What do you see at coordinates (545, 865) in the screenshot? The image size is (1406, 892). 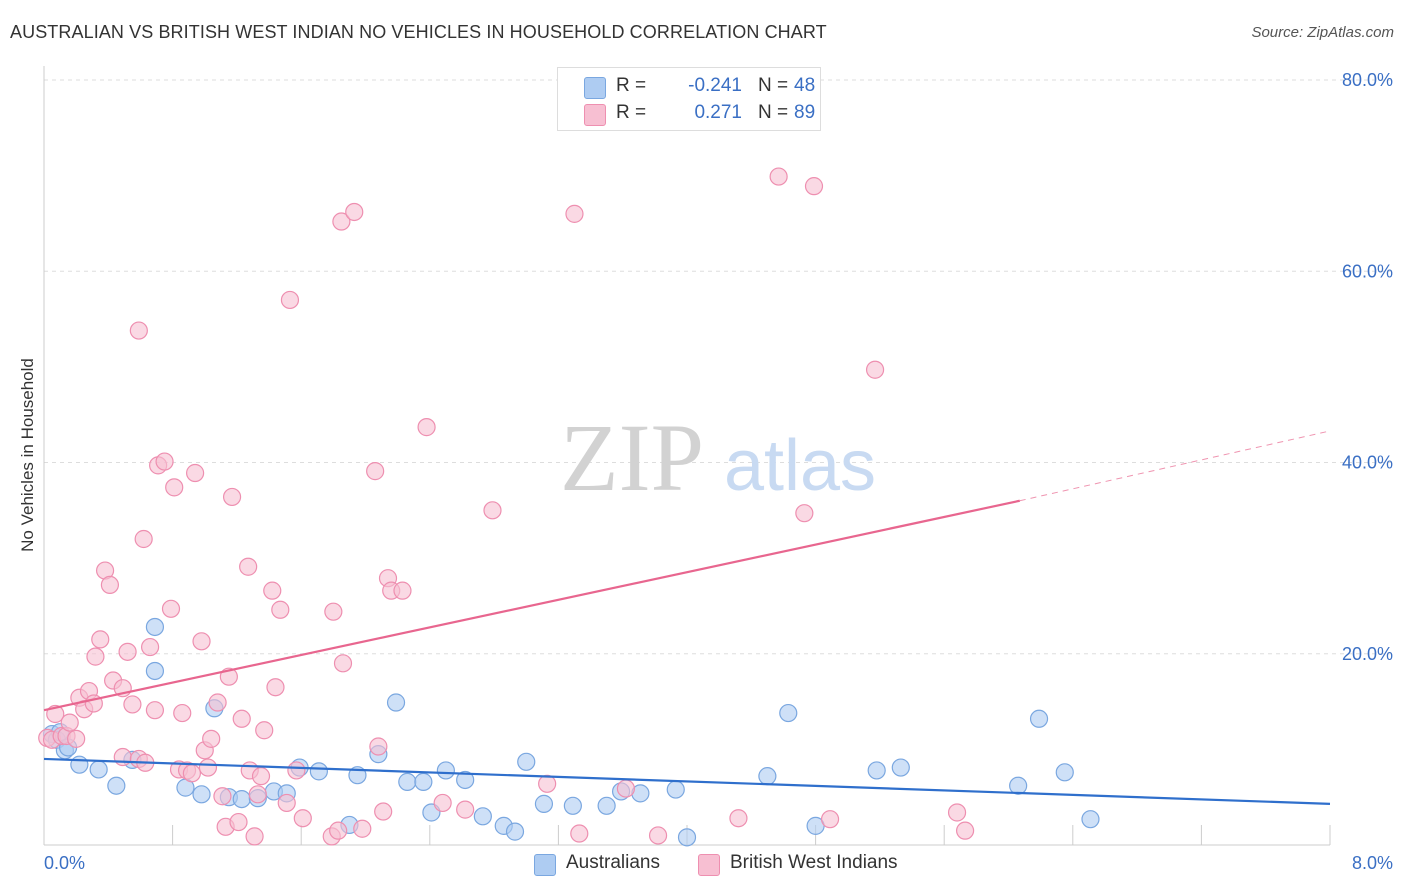 I see `series-swatch-blue` at bounding box center [545, 865].